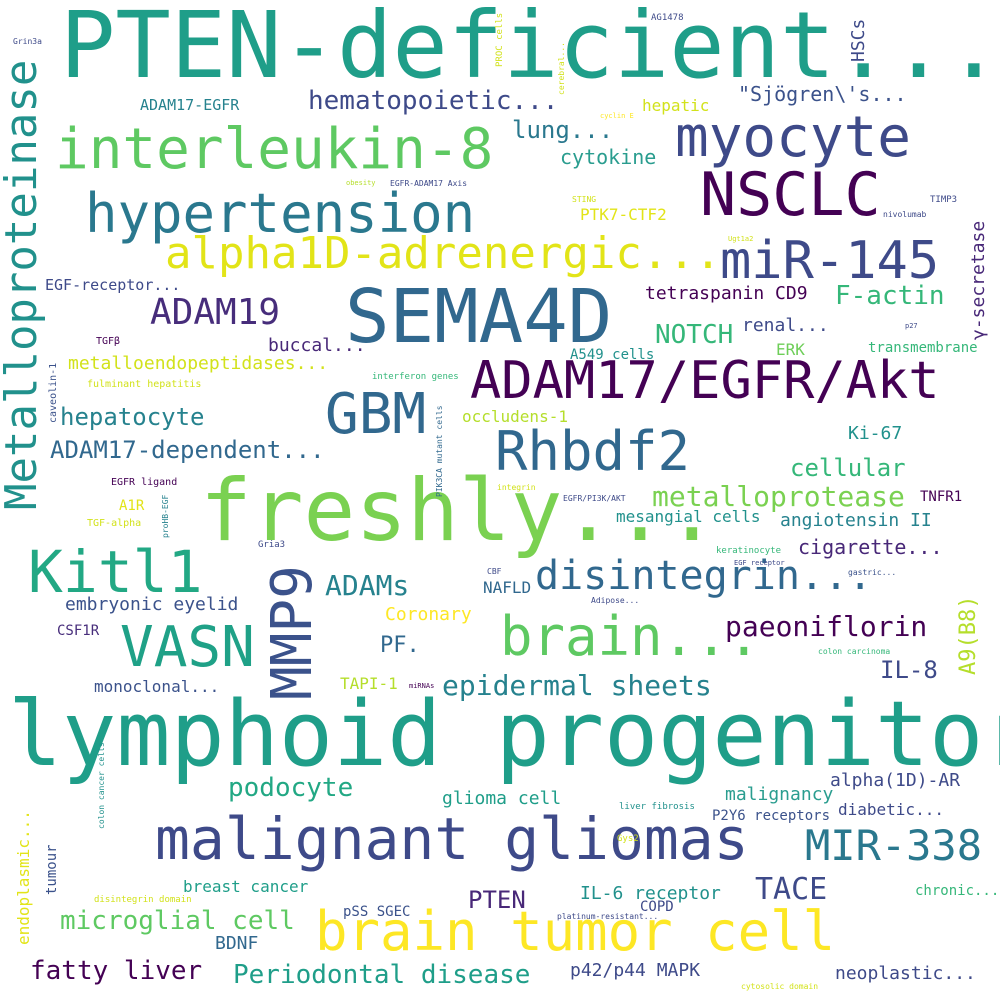 This screenshot has height=1000, width=1000. What do you see at coordinates (27, 41) in the screenshot?
I see `word: Grin3a` at bounding box center [27, 41].